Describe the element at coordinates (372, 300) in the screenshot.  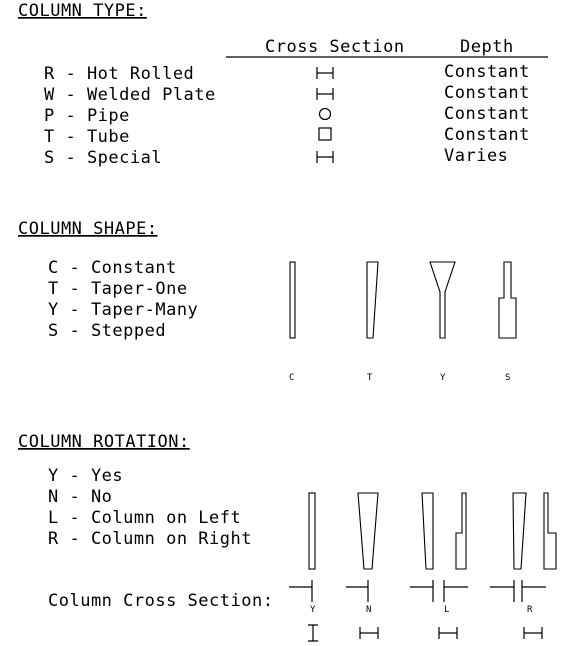
I see `taper-one-shape` at that location.